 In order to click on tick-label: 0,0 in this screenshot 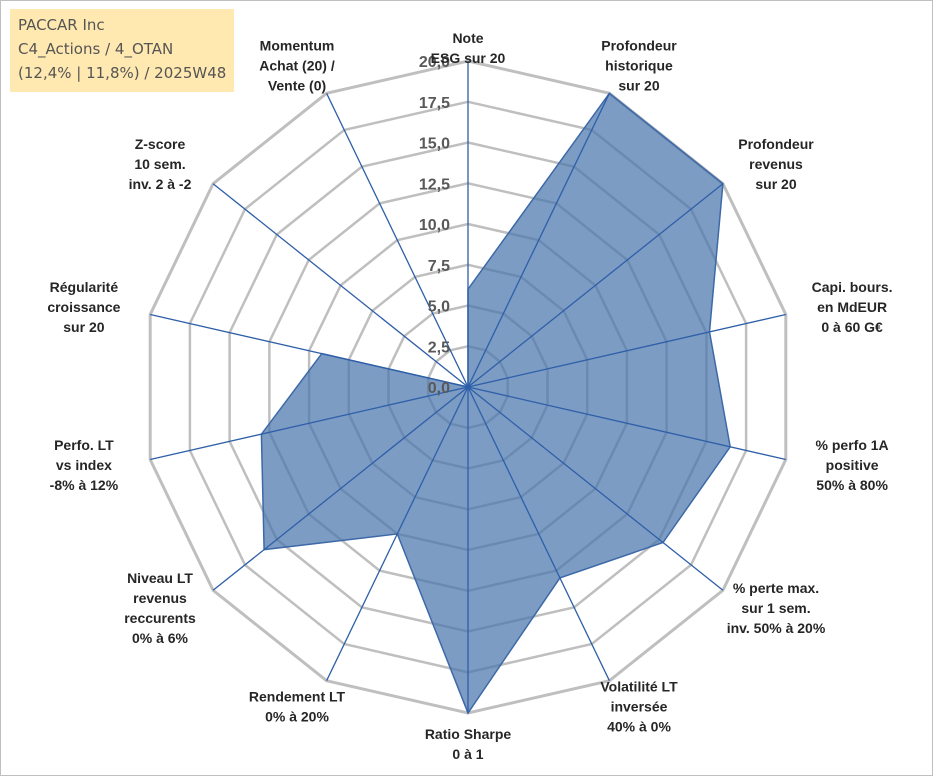, I will do `click(439, 388)`.